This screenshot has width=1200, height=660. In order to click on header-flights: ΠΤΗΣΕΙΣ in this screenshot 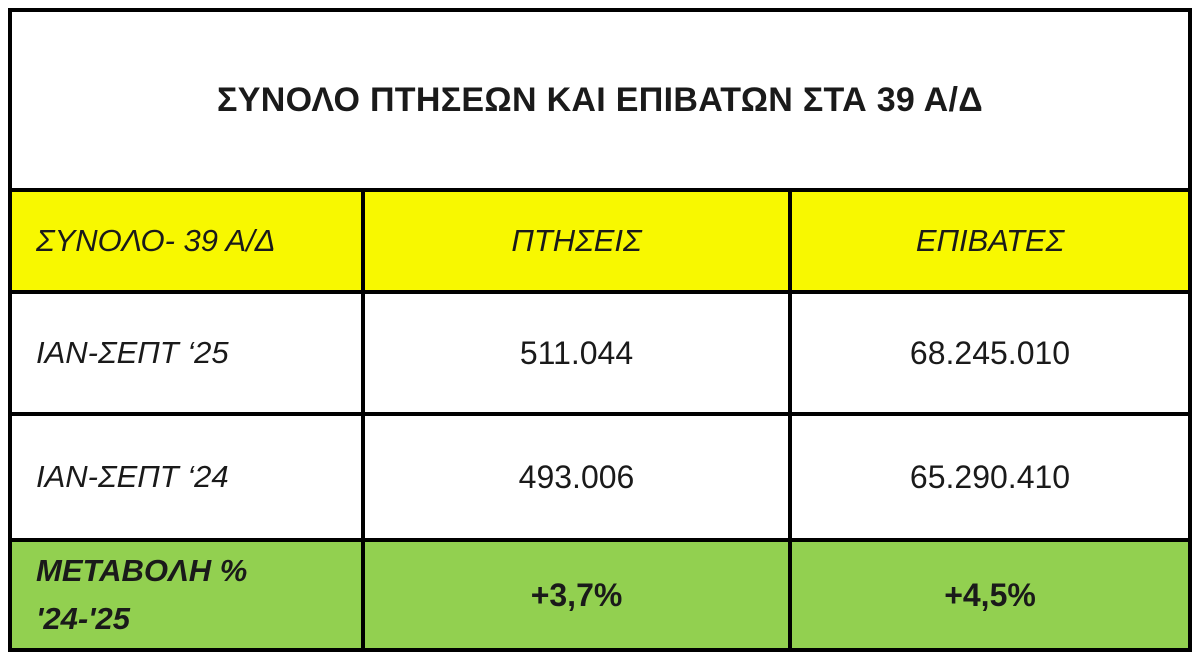, I will do `click(576, 241)`.